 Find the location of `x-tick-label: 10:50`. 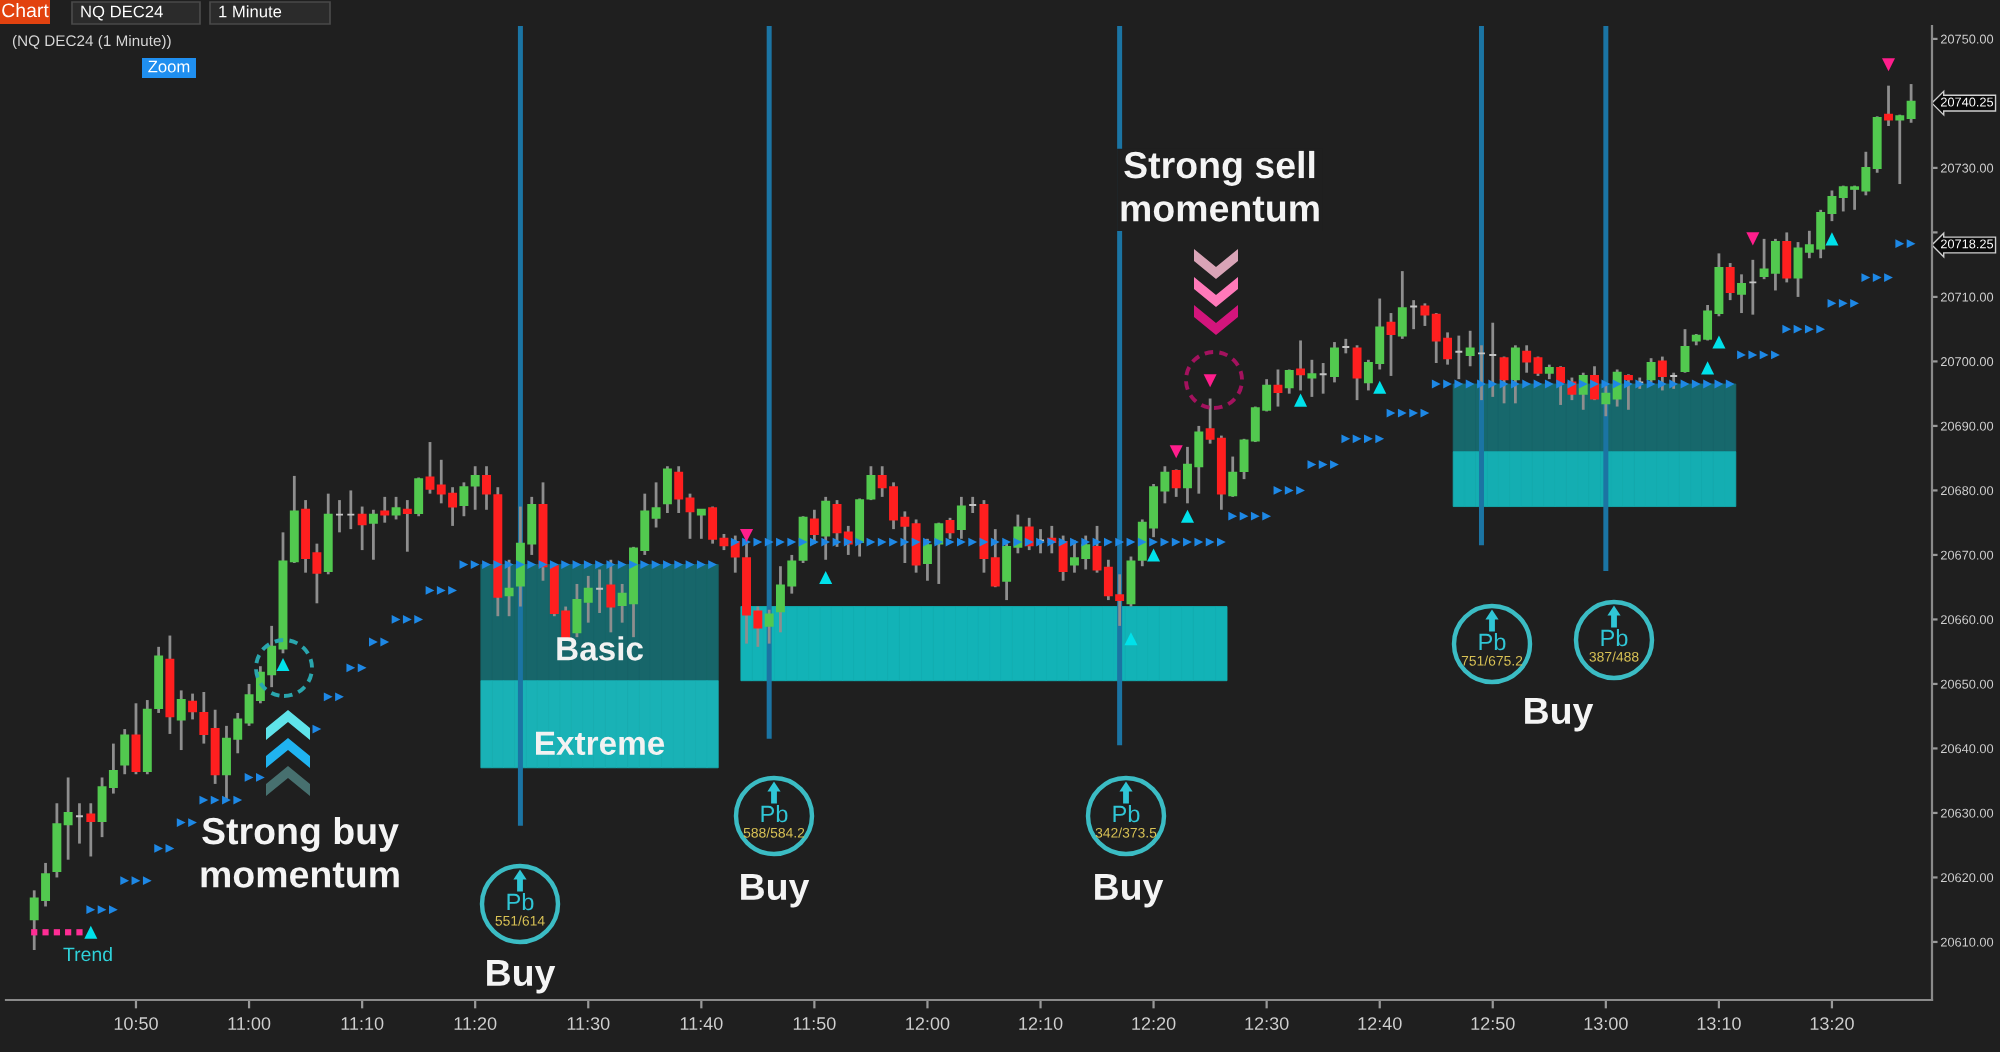

x-tick-label: 10:50 is located at coordinates (136, 1023).